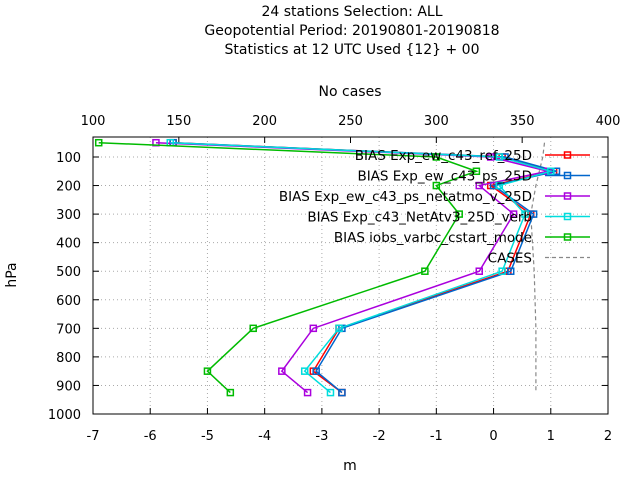 The width and height of the screenshot is (640, 480). I want to click on title-line-1: 24 stations Selection: ALL, so click(351, 12).